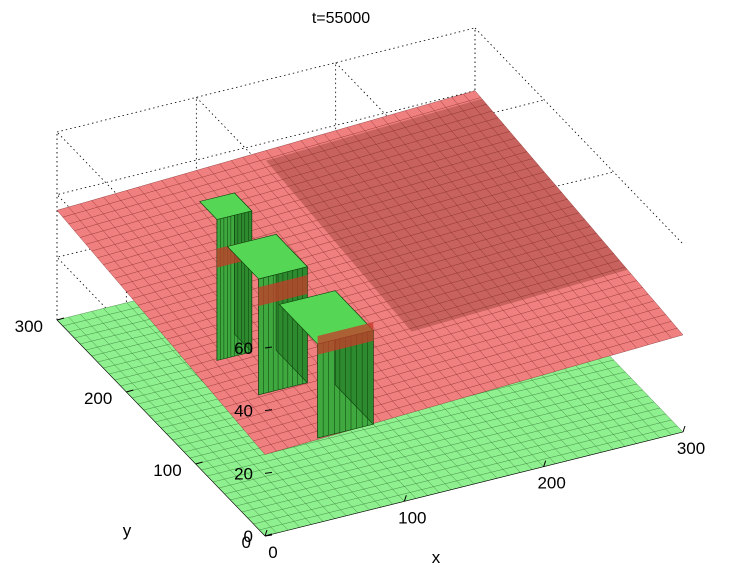 The width and height of the screenshot is (729, 569). Describe the element at coordinates (272, 552) in the screenshot. I see `x-tick-label: 0` at that location.